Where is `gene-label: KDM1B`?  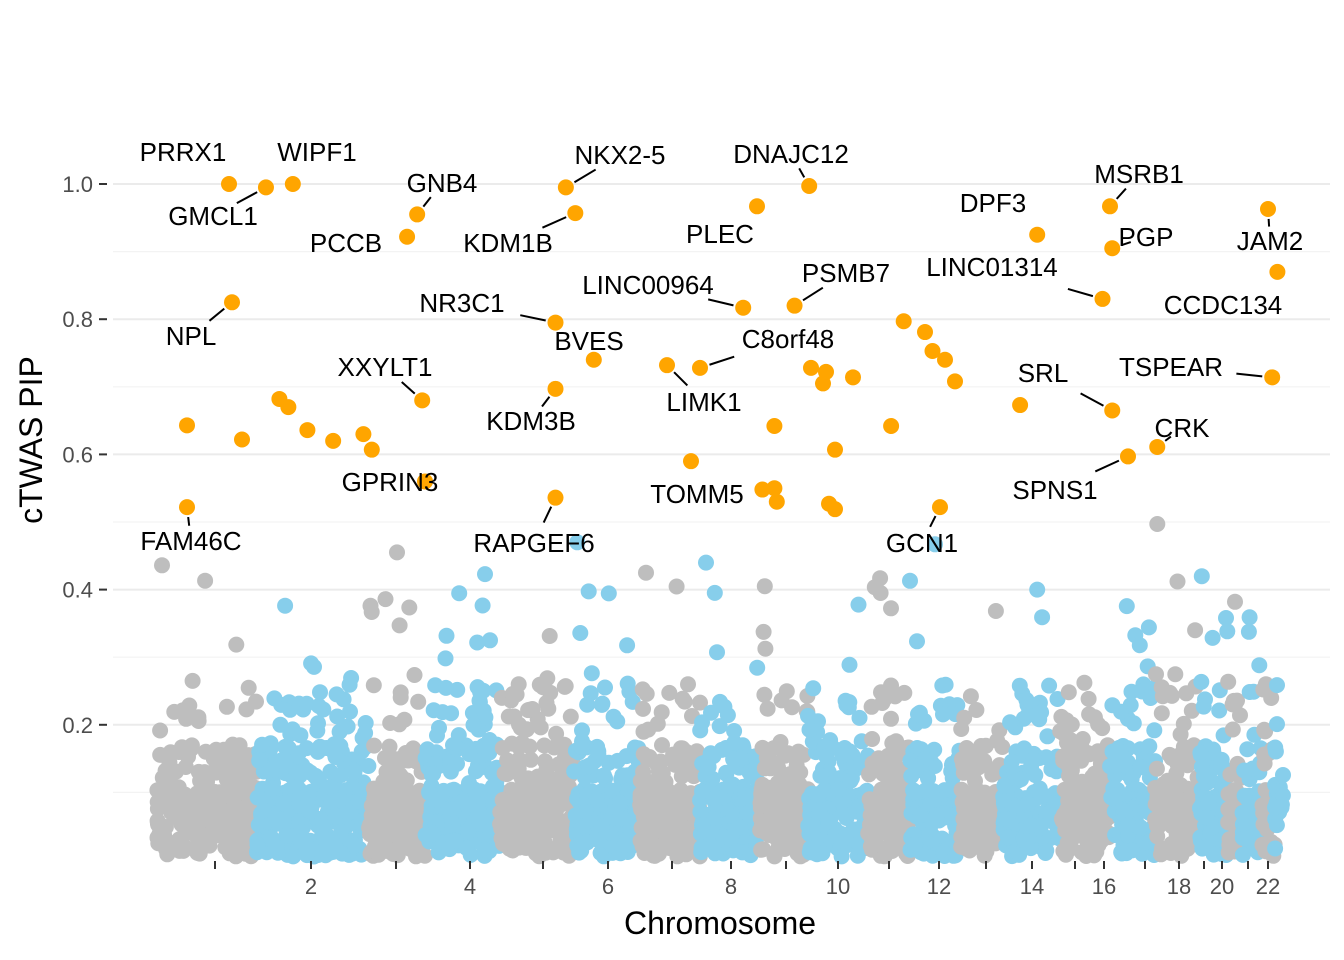
gene-label: KDM1B is located at coordinates (508, 243).